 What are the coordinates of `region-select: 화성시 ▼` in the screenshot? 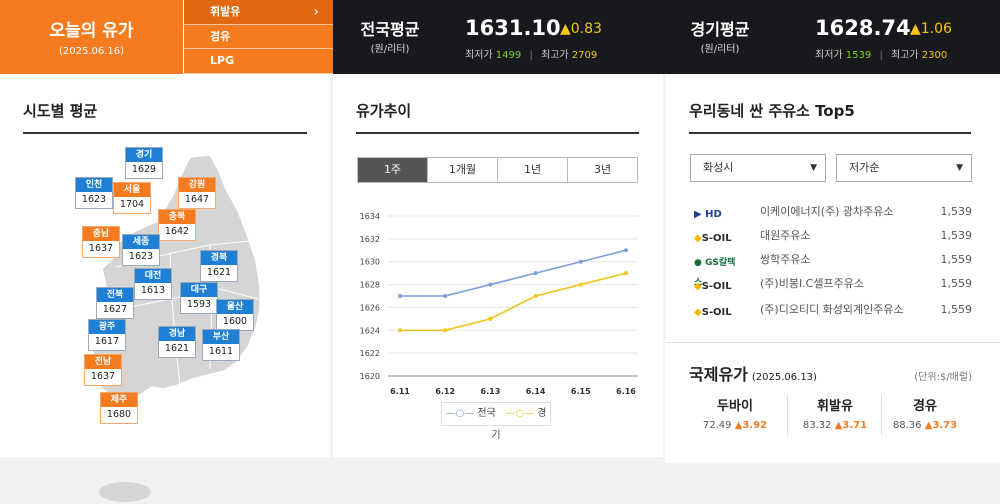 It's located at (758, 168).